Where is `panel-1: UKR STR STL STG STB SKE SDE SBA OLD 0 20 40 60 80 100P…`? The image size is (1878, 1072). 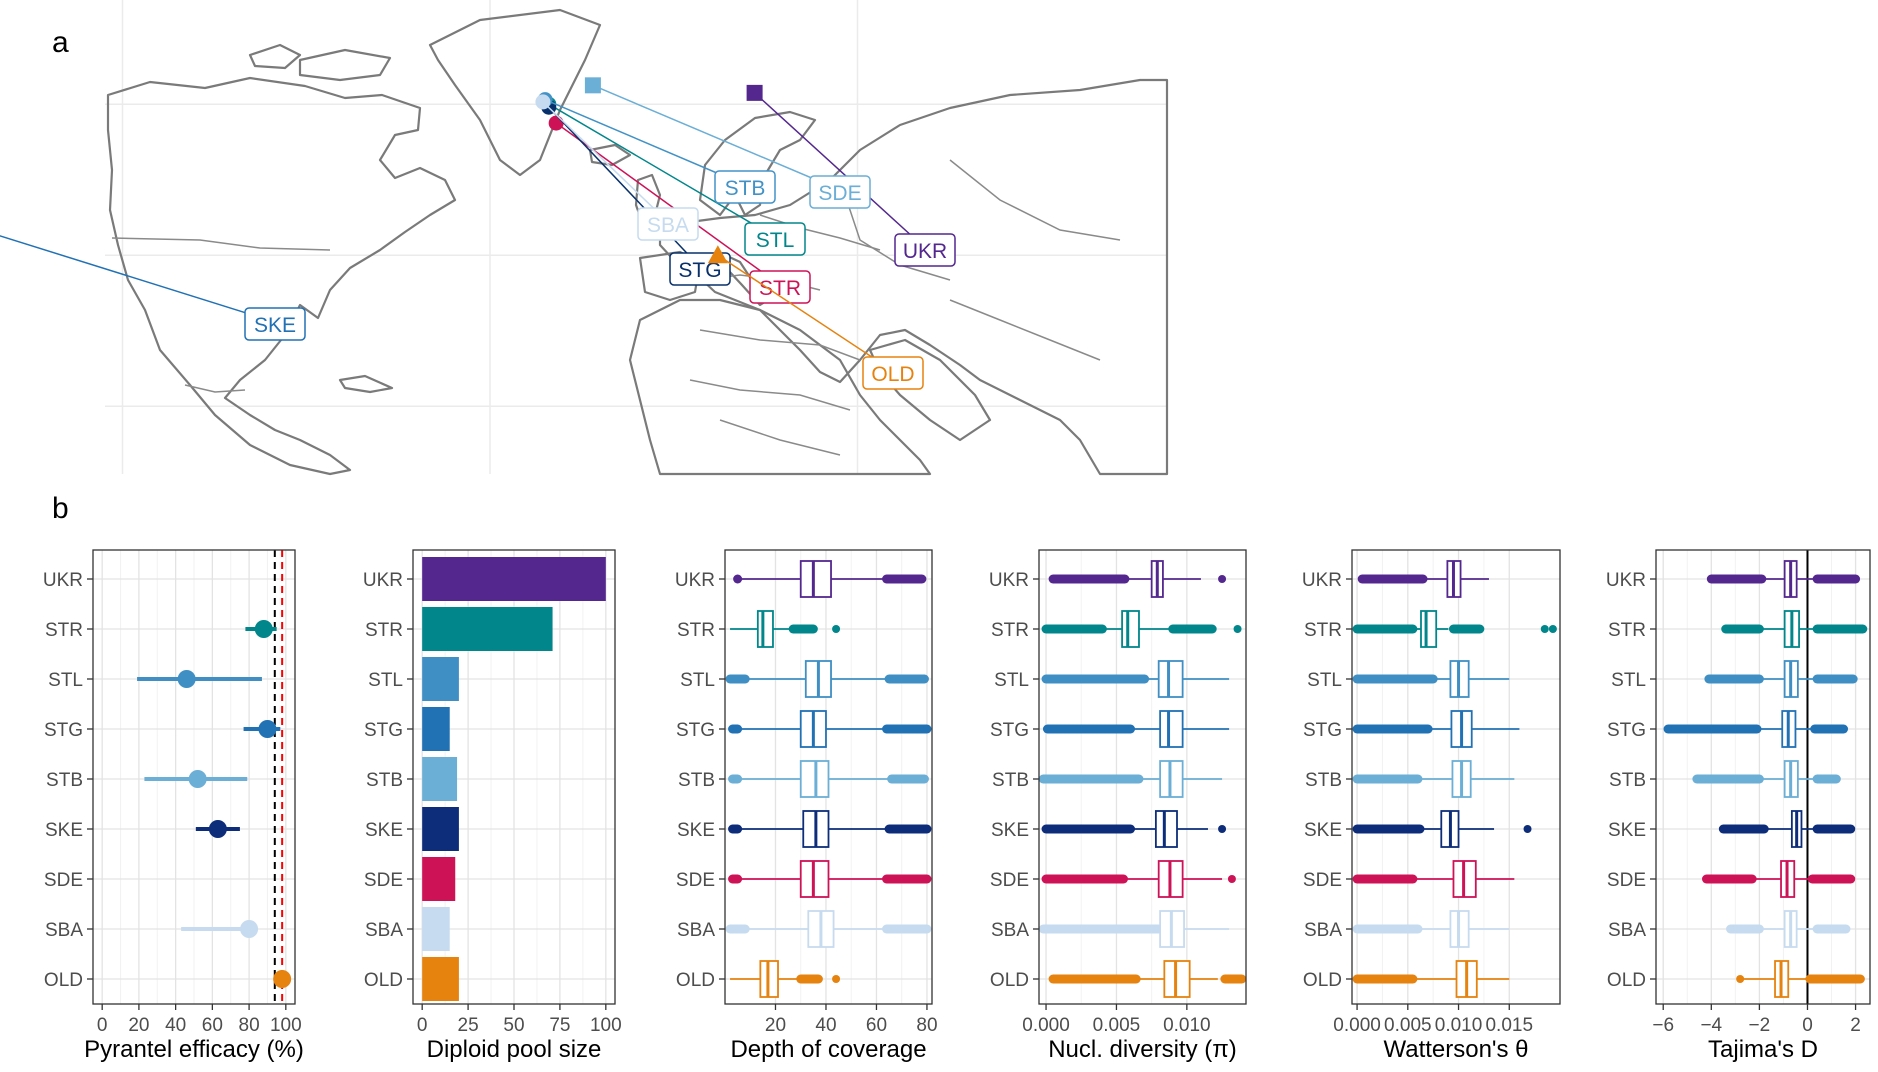
panel-1: UKR STR STL STG STB SKE SDE SBA OLD 0 20 40 60 80 100P… is located at coordinates (173, 806).